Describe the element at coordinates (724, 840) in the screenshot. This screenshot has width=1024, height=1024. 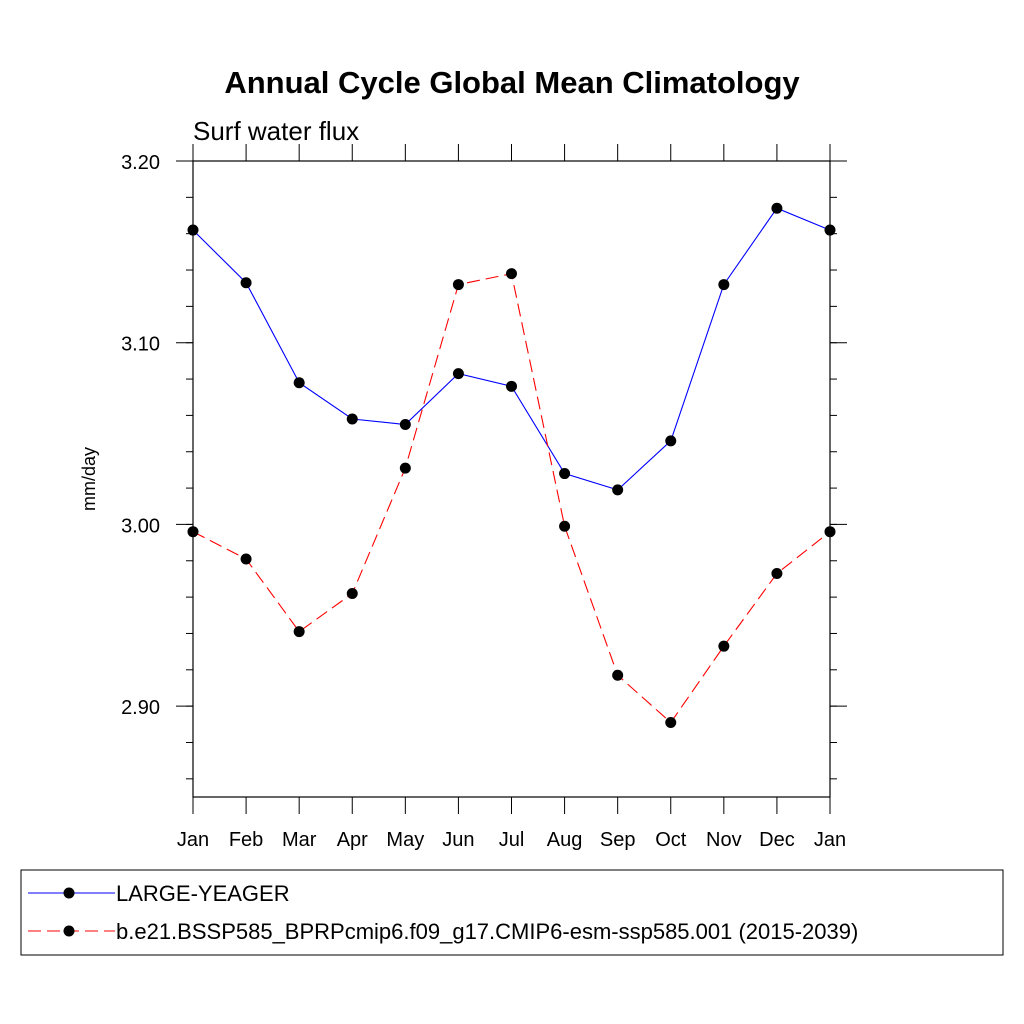
I see `x-tick-label: Nov` at that location.